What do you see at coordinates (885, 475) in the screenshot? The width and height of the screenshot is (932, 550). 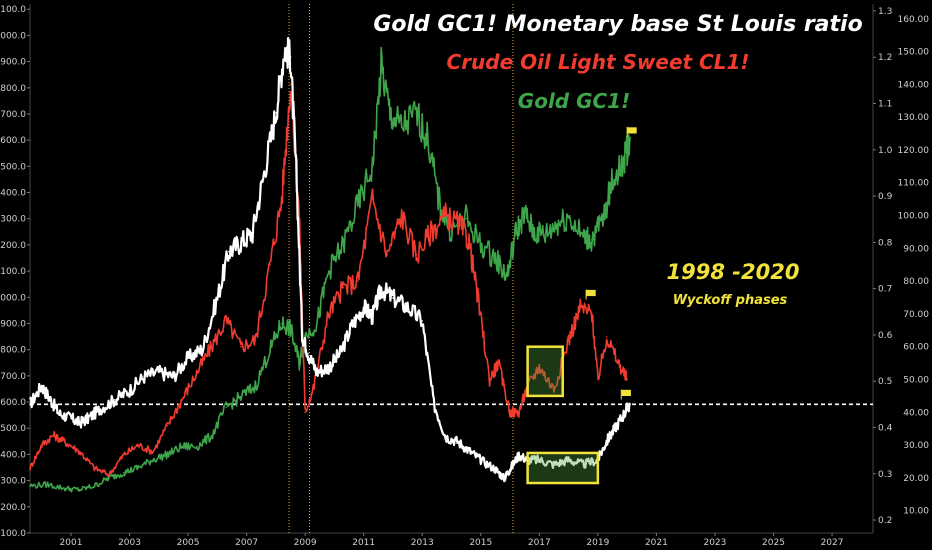 I see `ratio-tick-label: 0.3` at bounding box center [885, 475].